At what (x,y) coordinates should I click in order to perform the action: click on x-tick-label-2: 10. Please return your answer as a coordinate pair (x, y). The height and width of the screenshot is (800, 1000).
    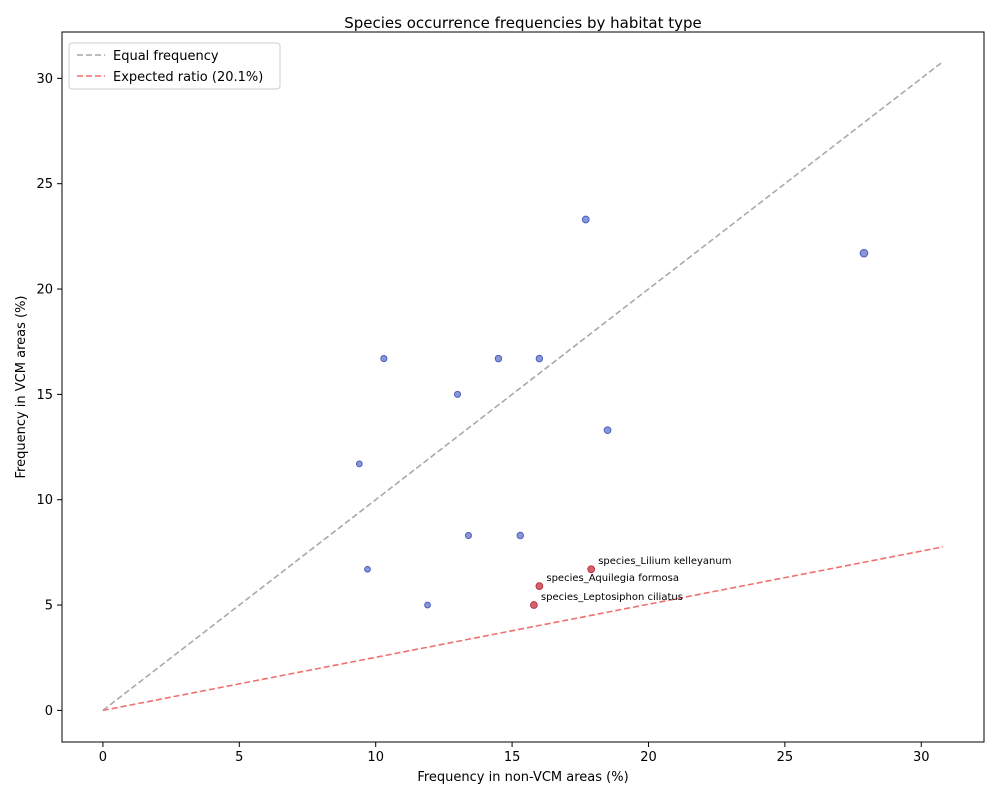
    Looking at the image, I should click on (375, 757).